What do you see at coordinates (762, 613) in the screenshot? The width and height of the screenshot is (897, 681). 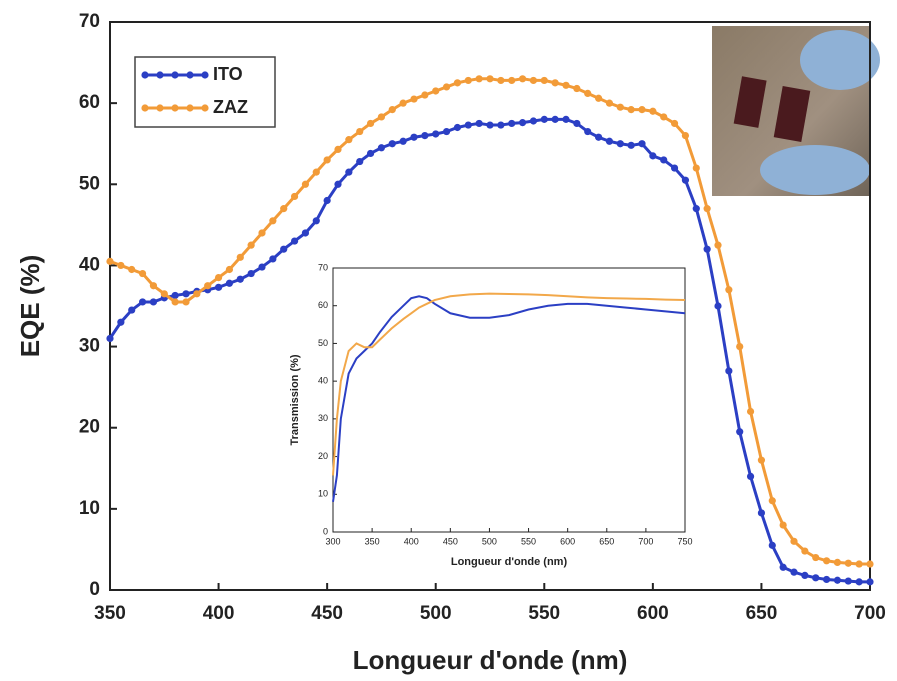 I see `x-tick-label: 650` at bounding box center [762, 613].